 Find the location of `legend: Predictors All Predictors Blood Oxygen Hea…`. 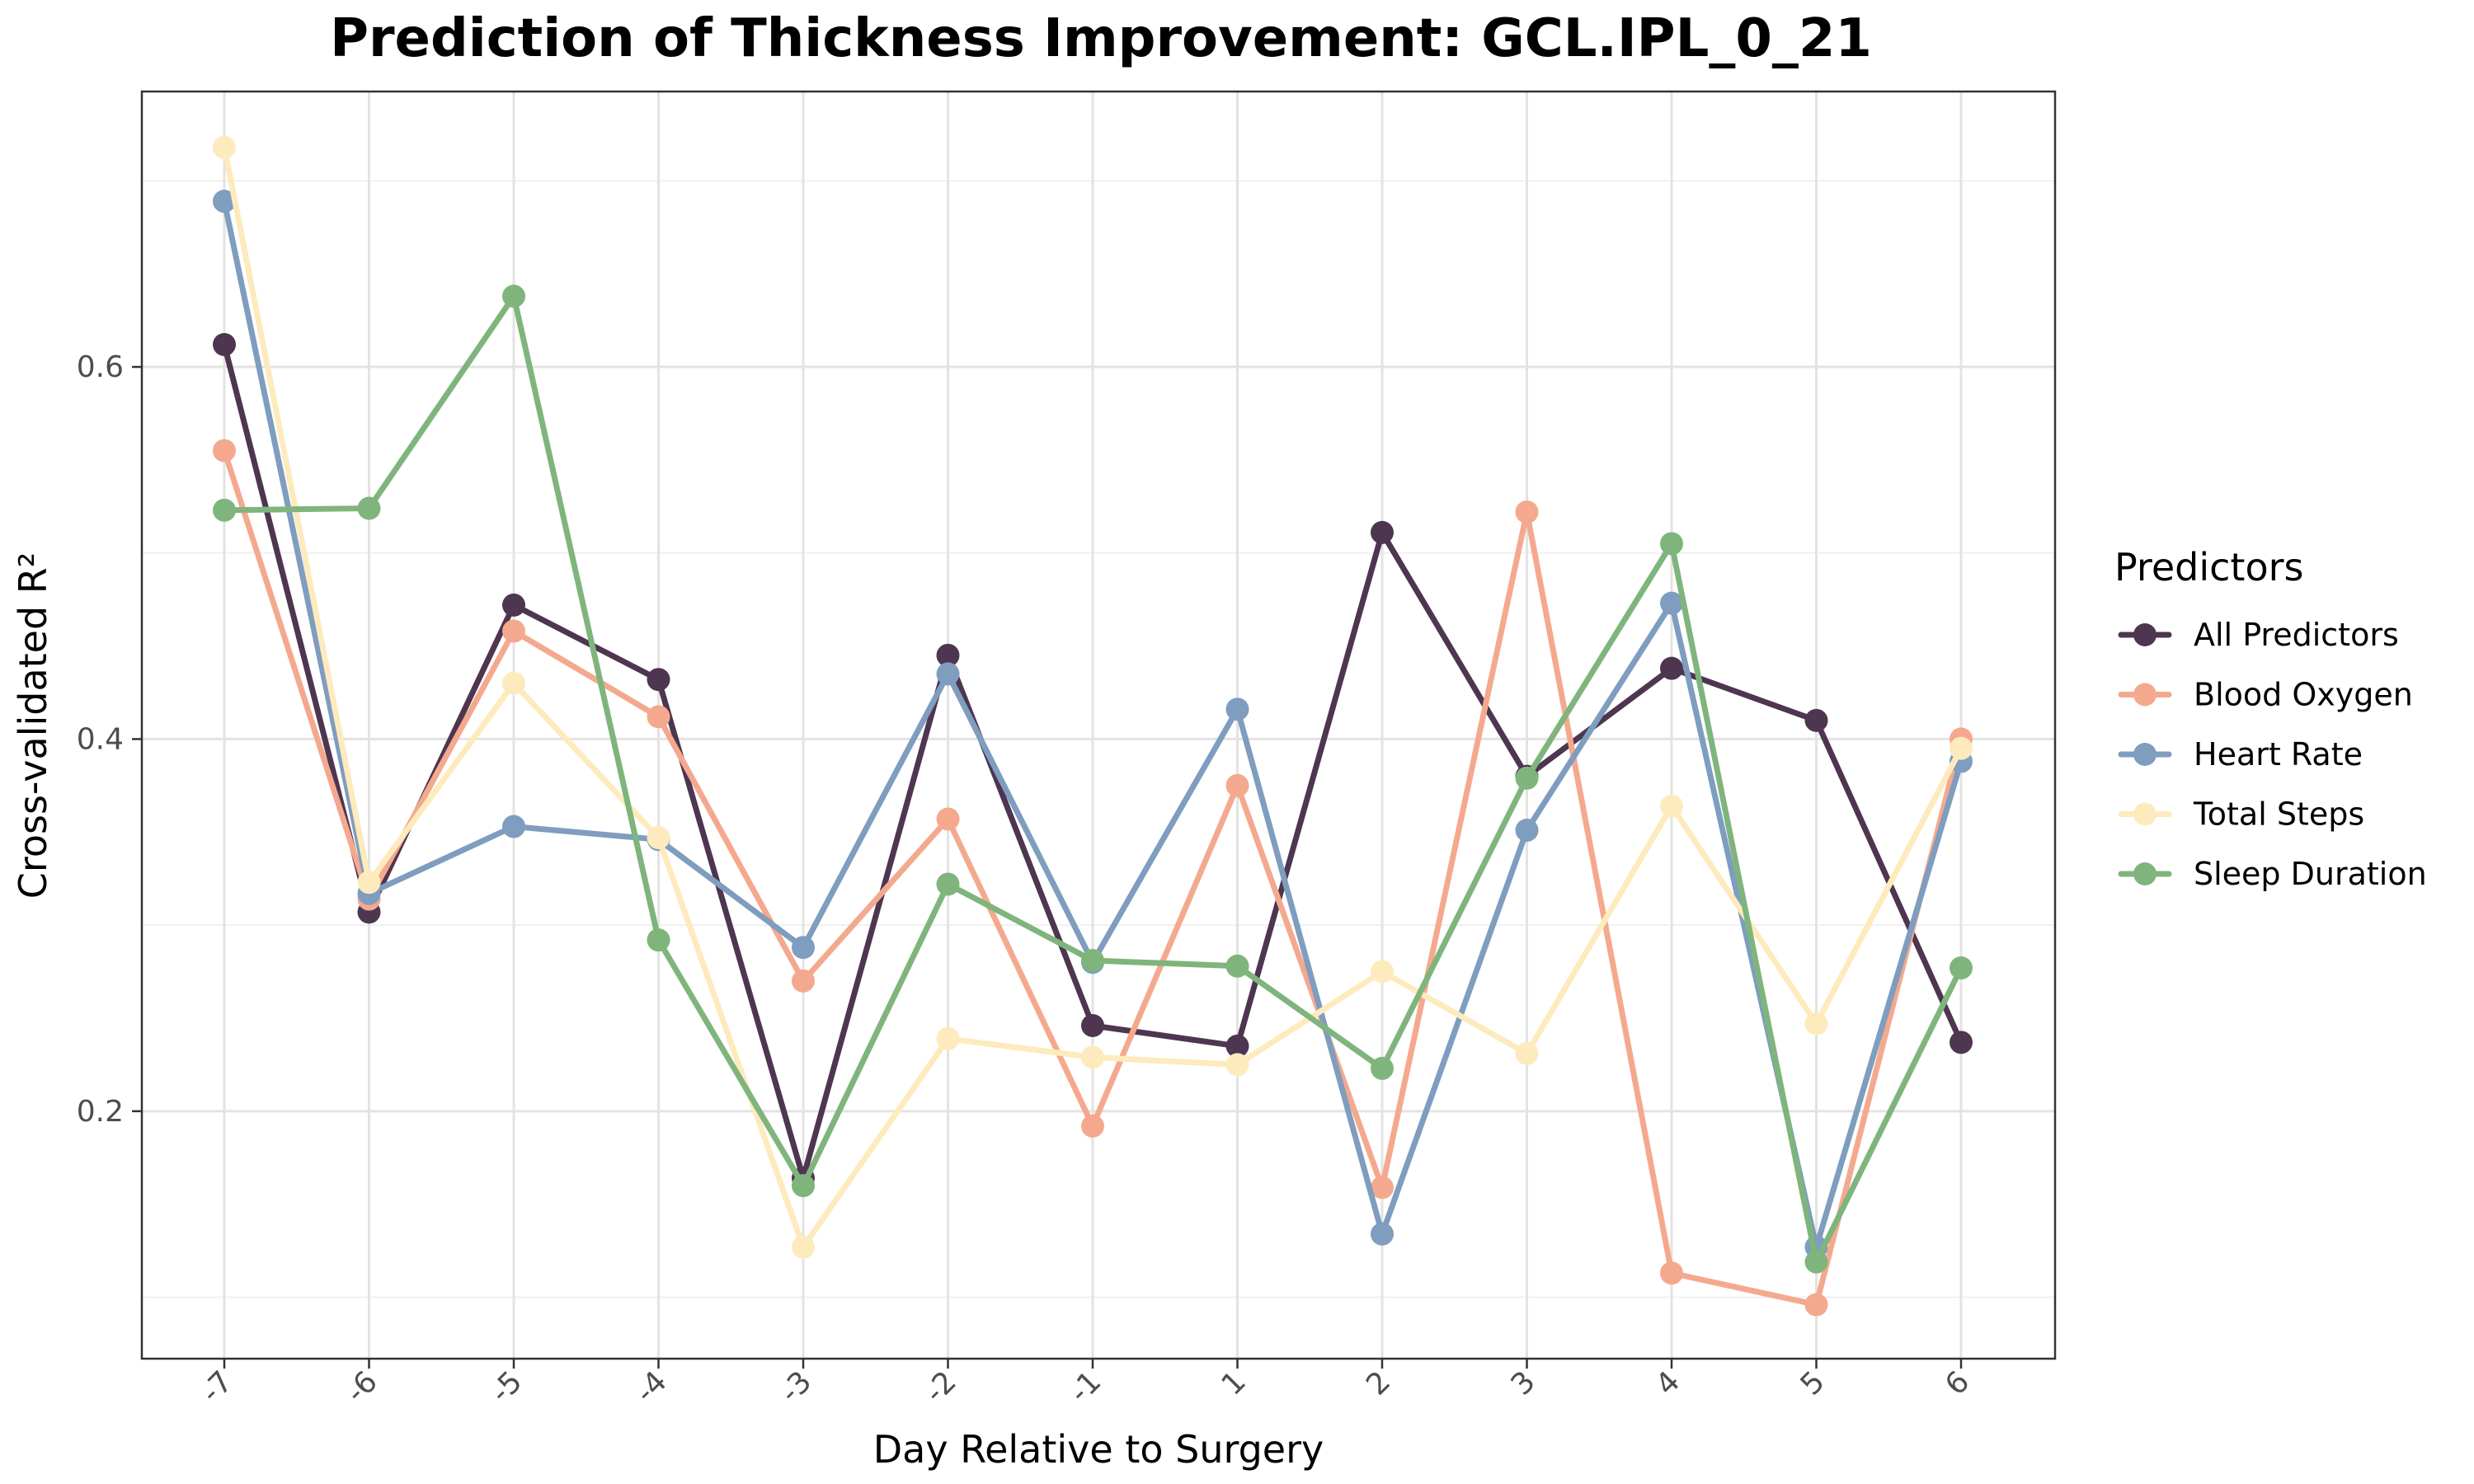

legend: Predictors All Predictors Blood Oxygen Hea… is located at coordinates (2270, 718).